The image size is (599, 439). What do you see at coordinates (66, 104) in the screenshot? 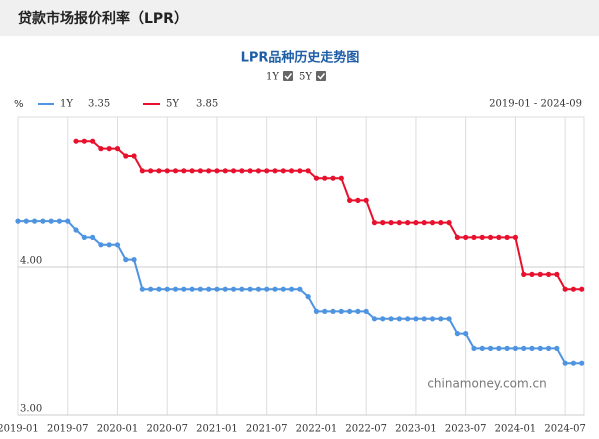
I see `legend-label: 1Y` at bounding box center [66, 104].